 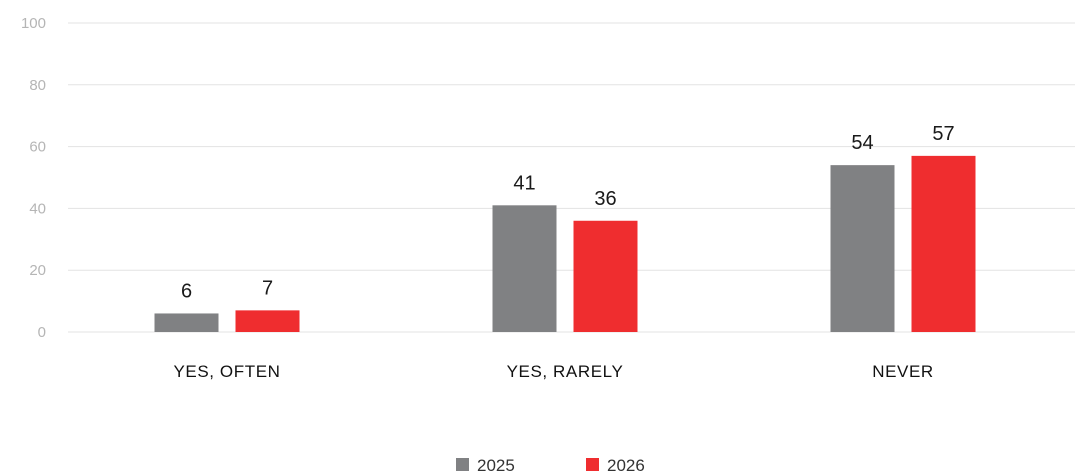 I want to click on data-label: 36, so click(x=605, y=199).